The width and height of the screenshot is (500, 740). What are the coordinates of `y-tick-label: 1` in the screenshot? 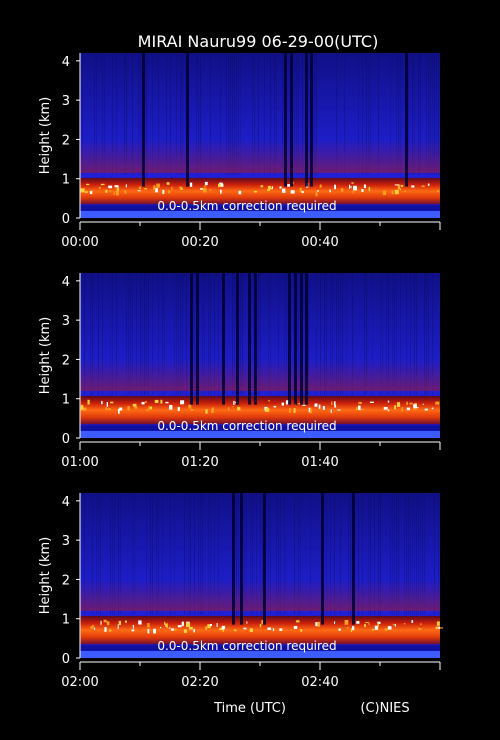 It's located at (66, 400).